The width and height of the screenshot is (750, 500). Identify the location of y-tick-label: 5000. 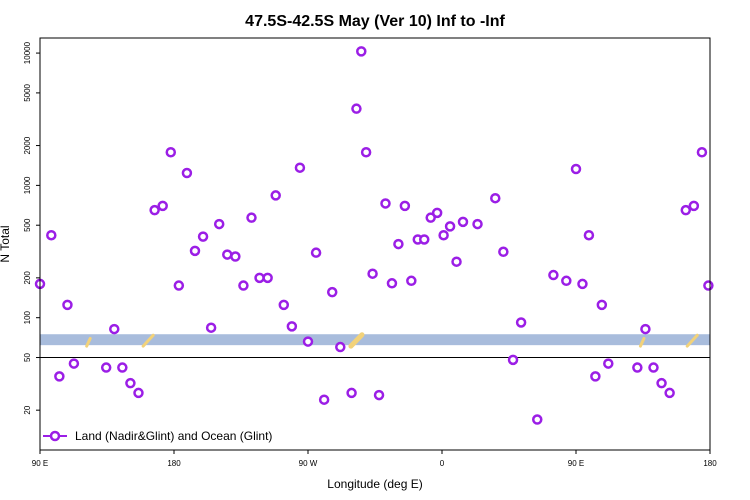
(27, 92).